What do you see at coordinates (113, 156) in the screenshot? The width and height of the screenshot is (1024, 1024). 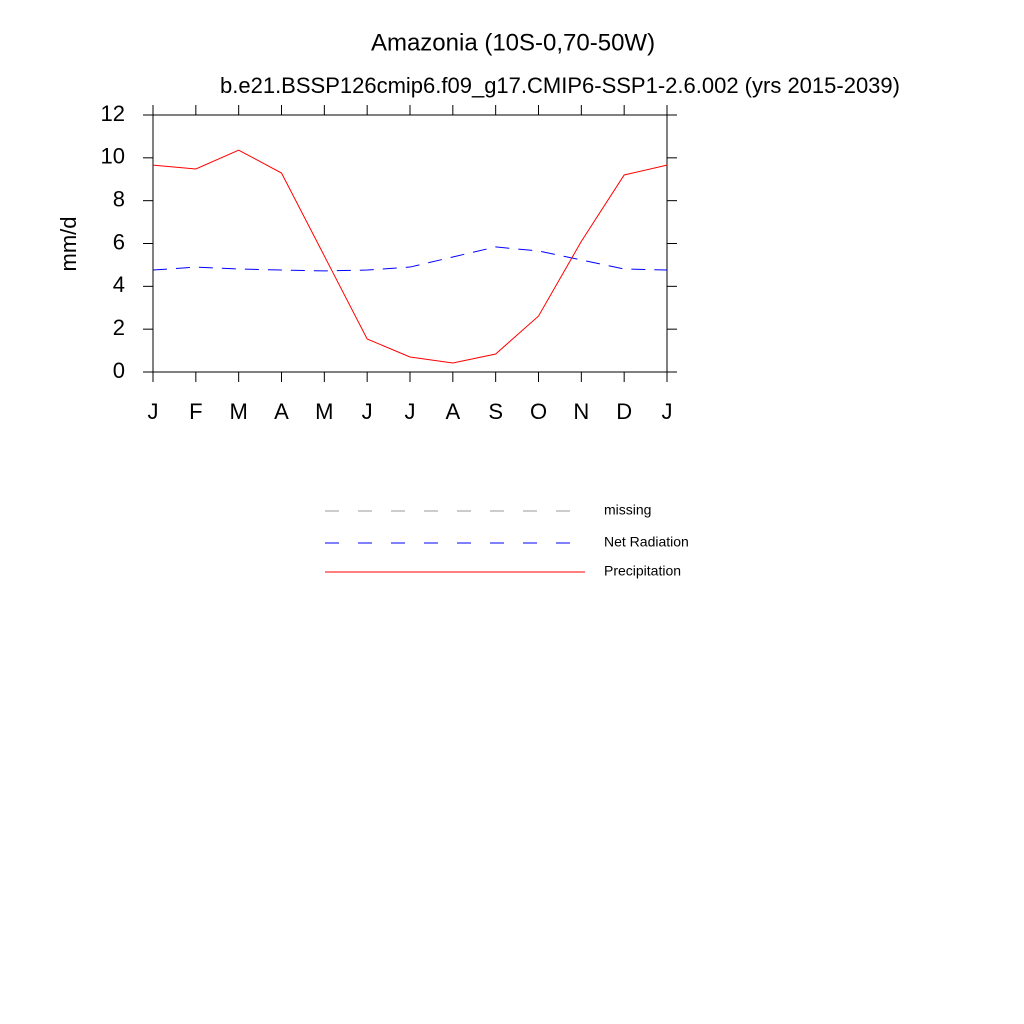 I see `y-tick-label: 10` at bounding box center [113, 156].